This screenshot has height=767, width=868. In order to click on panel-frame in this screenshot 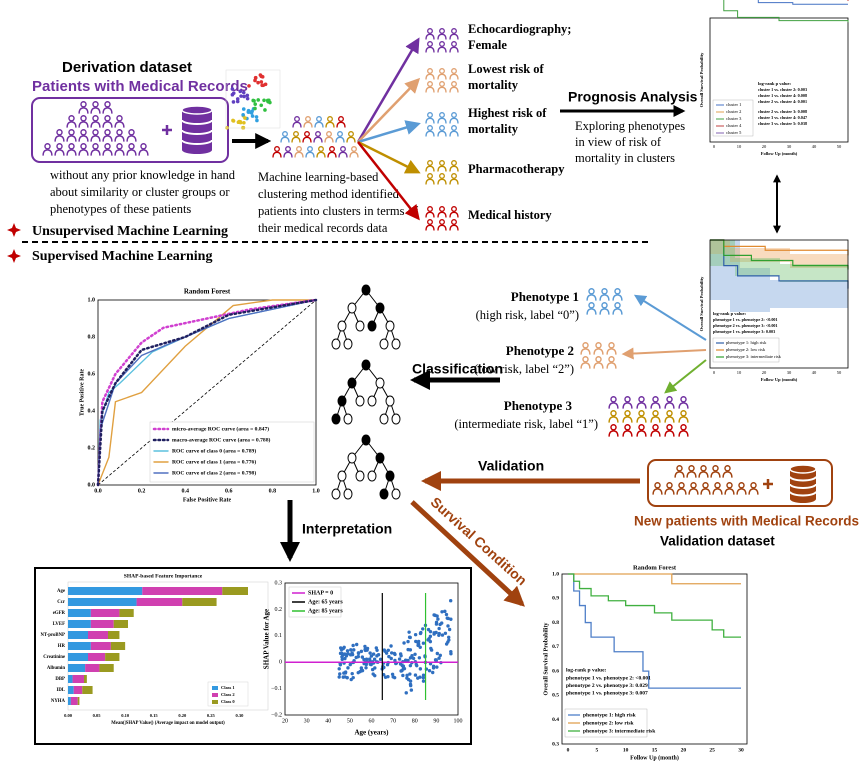, I will do `click(253, 656)`.